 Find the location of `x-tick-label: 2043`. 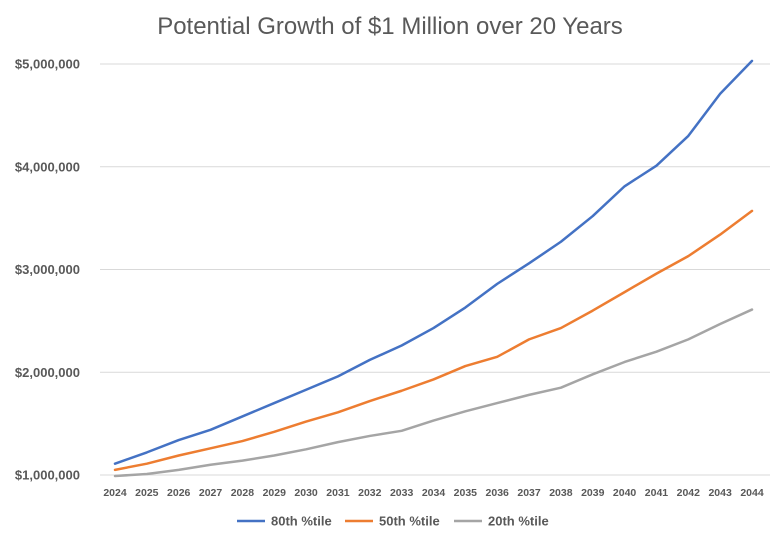

x-tick-label: 2043 is located at coordinates (720, 493).